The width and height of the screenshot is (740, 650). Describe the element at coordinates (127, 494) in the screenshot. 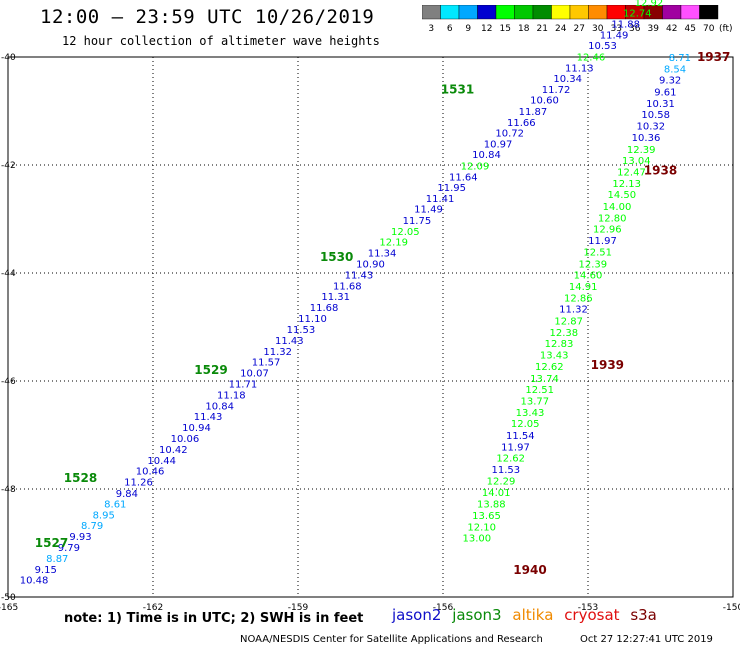

I see `wave-height-point: 9.84` at that location.